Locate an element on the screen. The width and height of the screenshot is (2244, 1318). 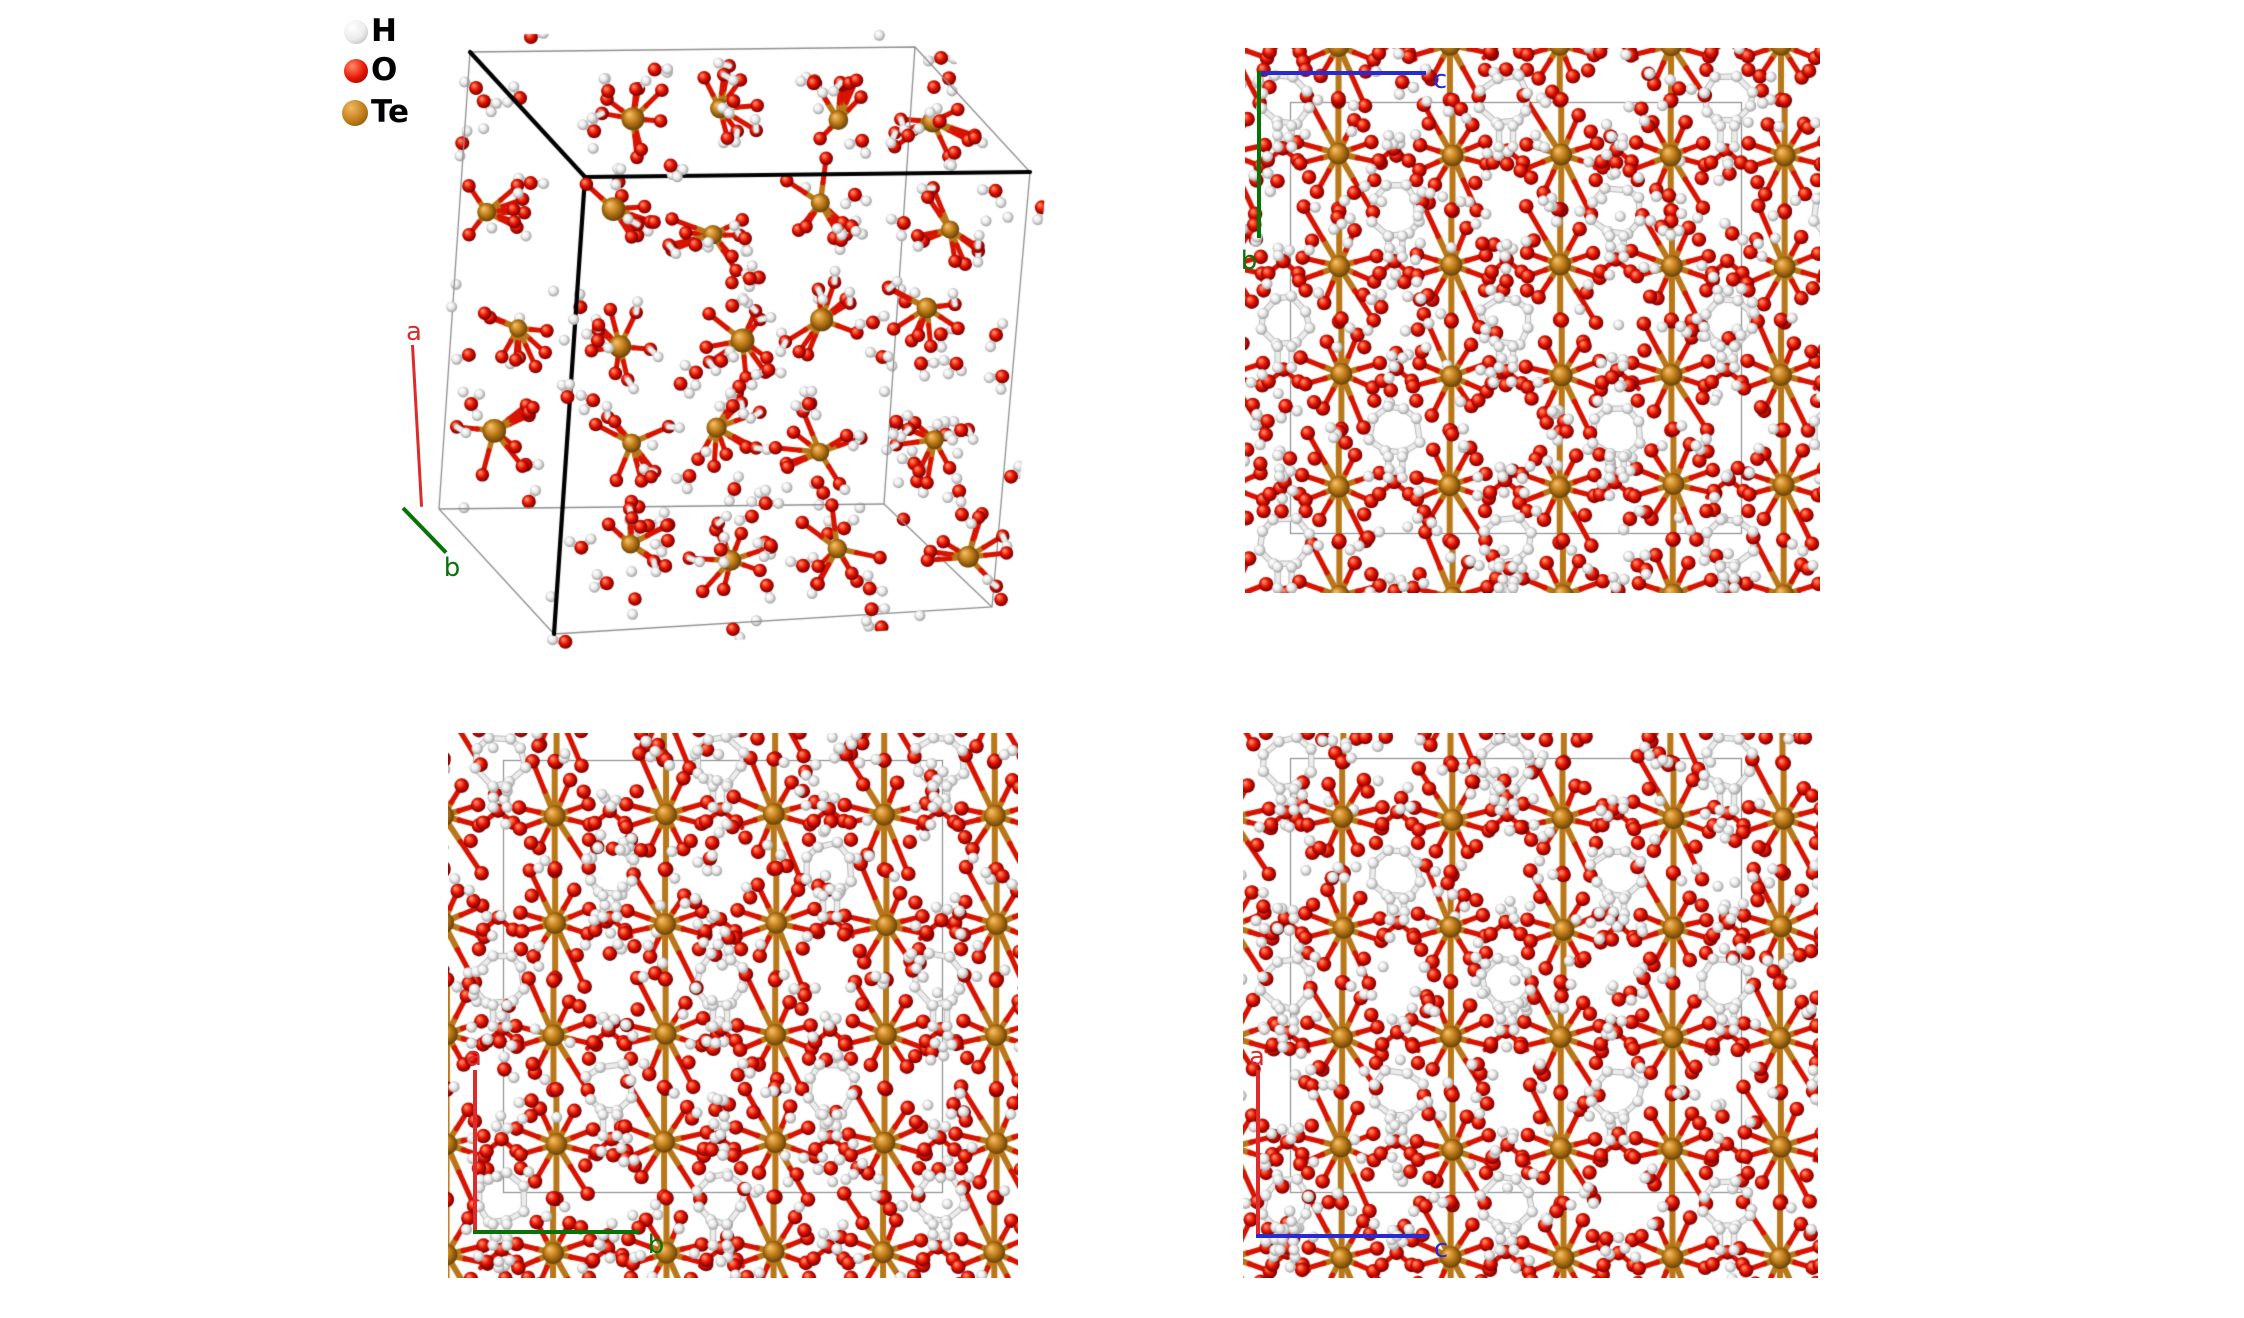
ac-projection-canvas is located at coordinates (1530, 1005).